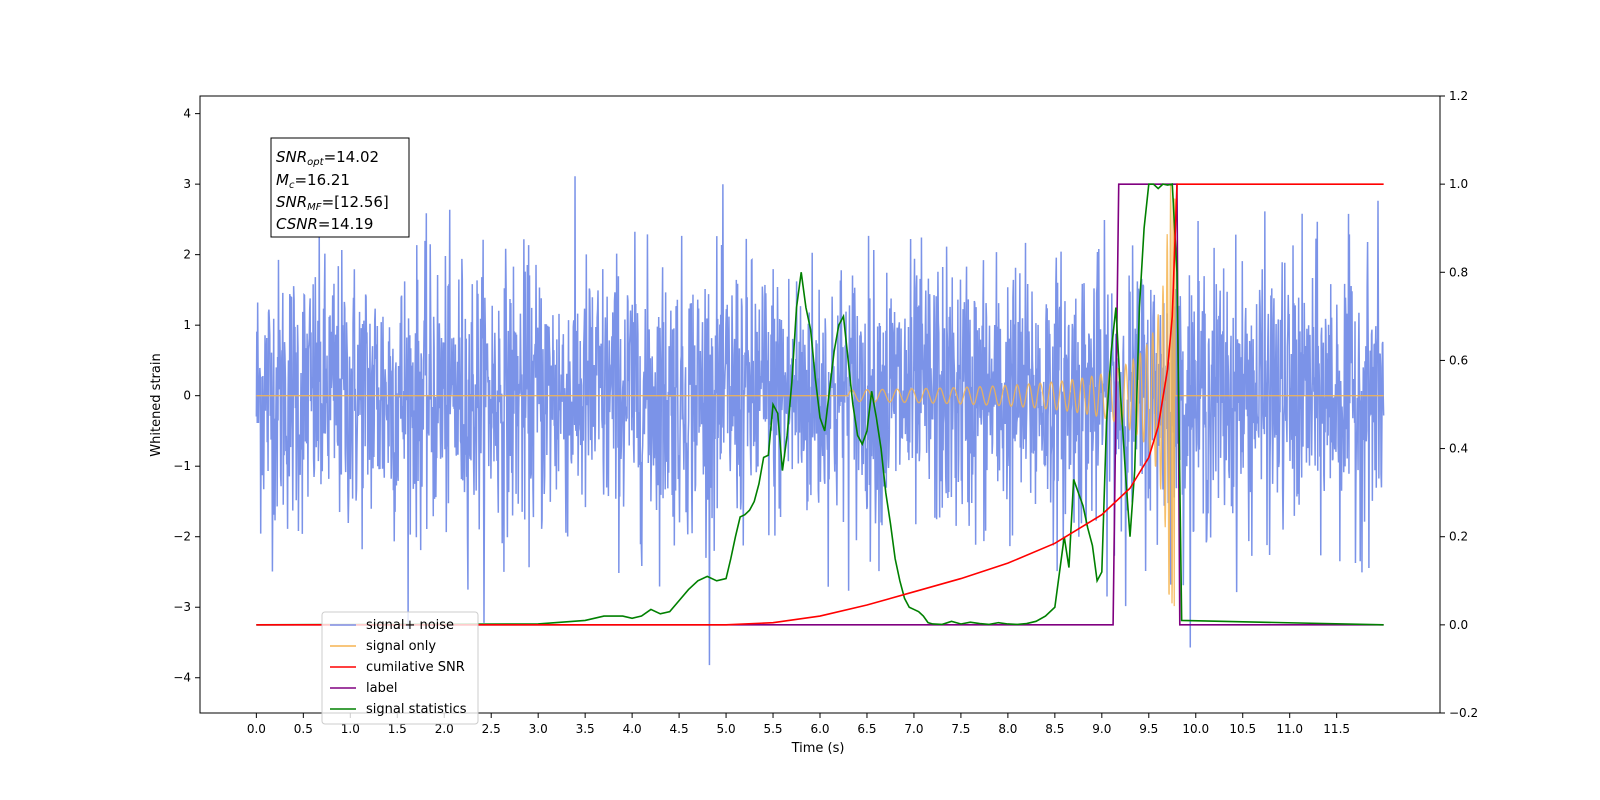 This screenshot has width=1600, height=800. Describe the element at coordinates (313, 181) in the screenshot. I see `annotation-chirp-mass: Mc=16.21` at that location.